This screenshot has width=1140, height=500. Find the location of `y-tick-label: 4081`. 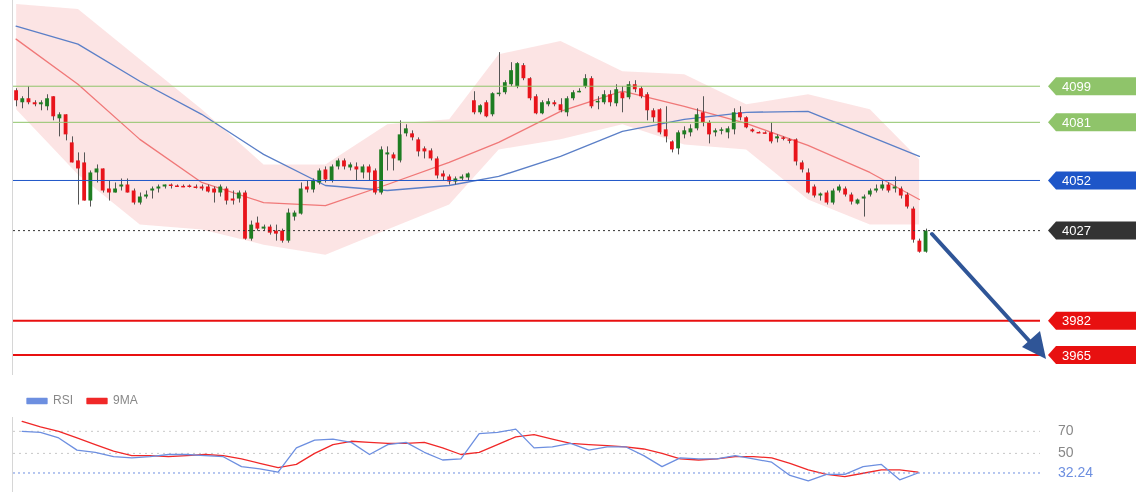

y-tick-label: 4081 is located at coordinates (1076, 122).